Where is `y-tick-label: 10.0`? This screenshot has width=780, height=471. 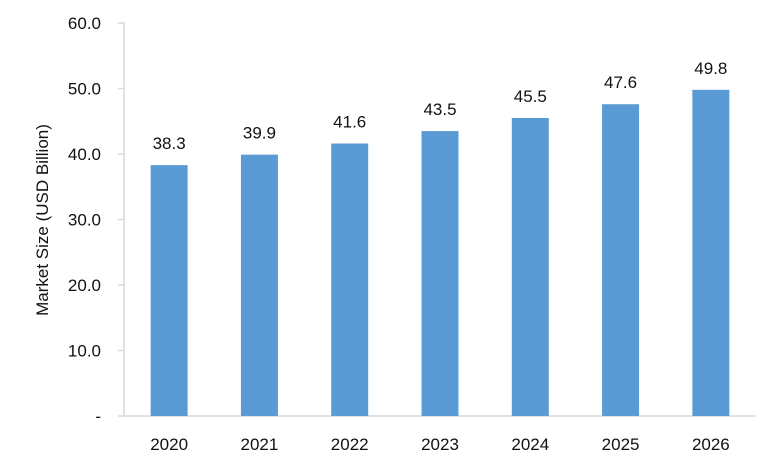 y-tick-label: 10.0 is located at coordinates (84, 351).